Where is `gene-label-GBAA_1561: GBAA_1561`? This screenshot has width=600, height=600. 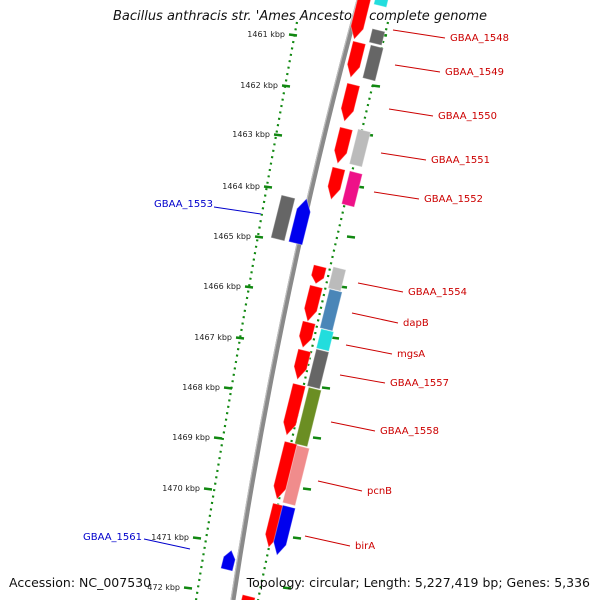 gene-label-GBAA_1561: GBAA_1561 is located at coordinates (112, 537).